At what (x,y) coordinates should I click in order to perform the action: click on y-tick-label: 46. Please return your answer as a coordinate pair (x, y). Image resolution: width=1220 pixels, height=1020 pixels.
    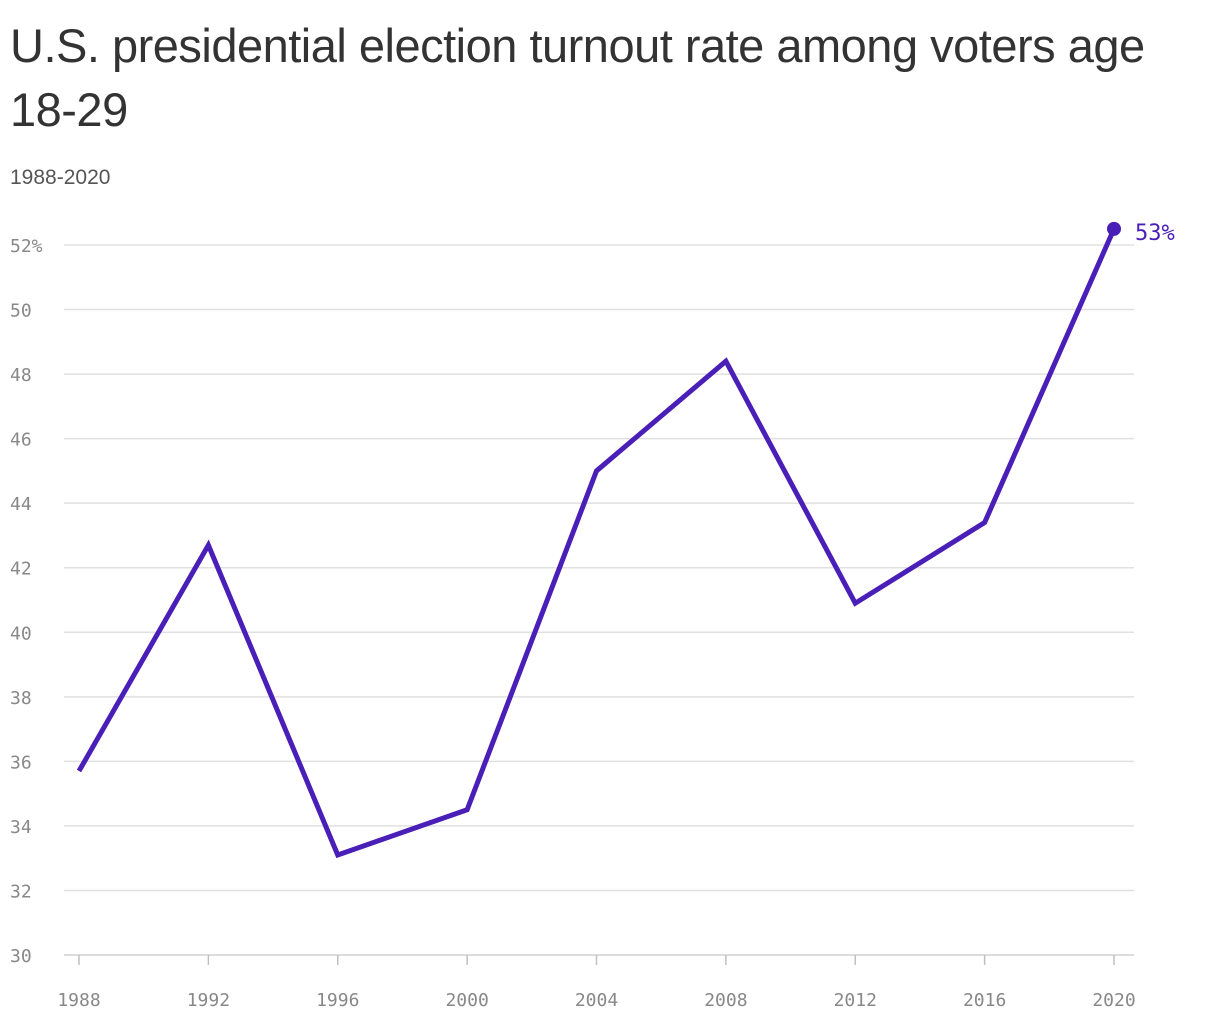
    Looking at the image, I should click on (21, 440).